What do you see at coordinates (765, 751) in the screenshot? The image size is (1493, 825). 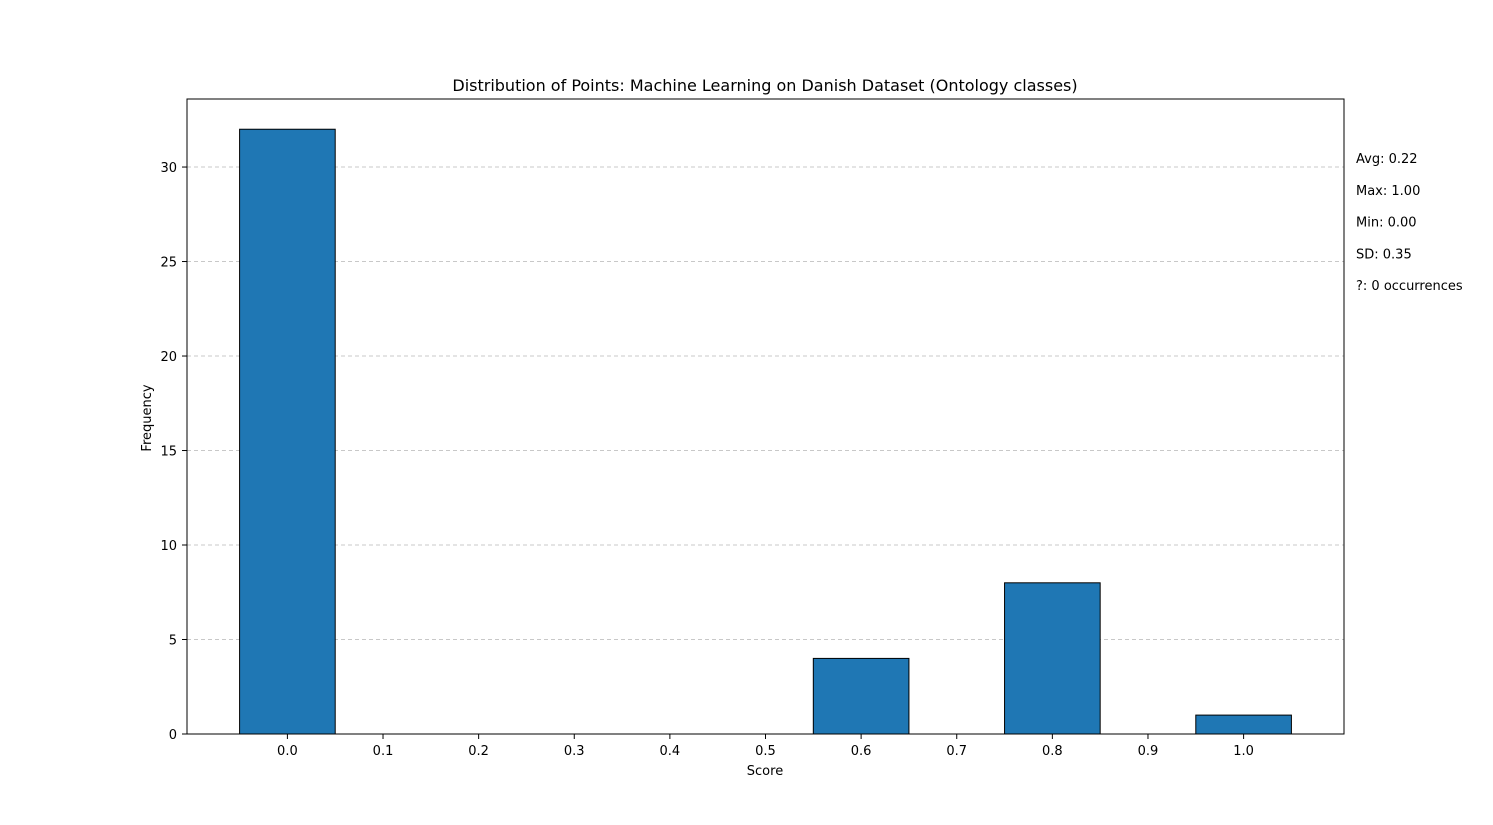 I see `x-tick-label: 0.5` at bounding box center [765, 751].